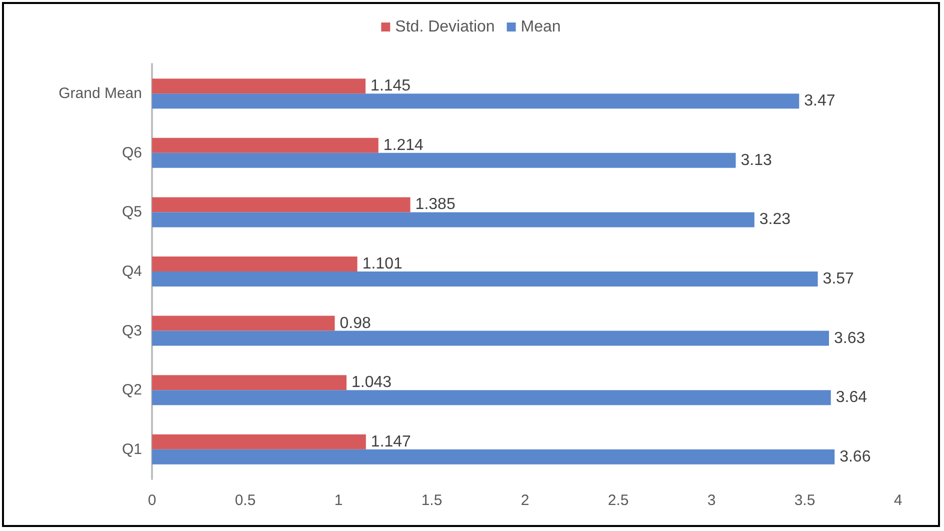 The height and width of the screenshot is (531, 944). Describe the element at coordinates (132, 271) in the screenshot. I see `y-tick-label: Q4` at that location.